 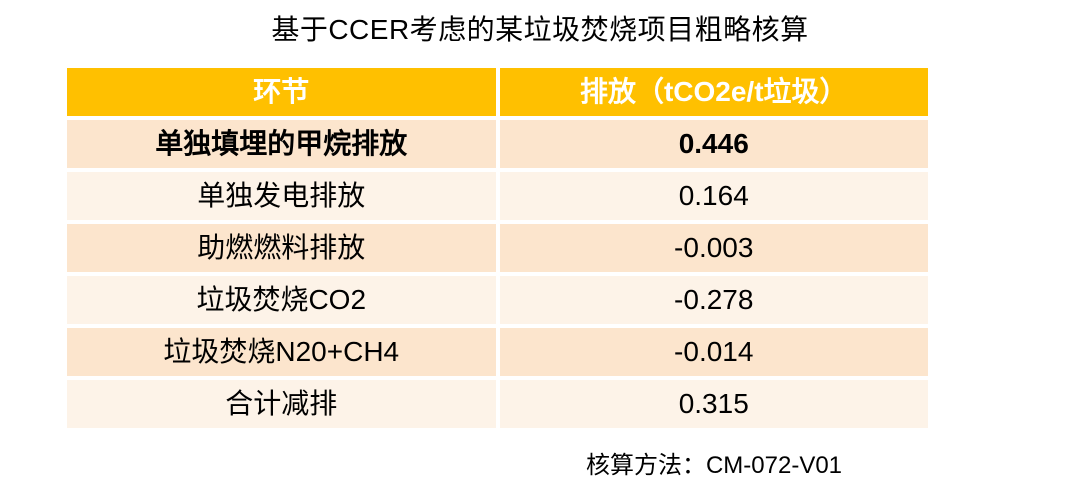 What do you see at coordinates (713, 144) in the screenshot?
I see `row-value: 0.446` at bounding box center [713, 144].